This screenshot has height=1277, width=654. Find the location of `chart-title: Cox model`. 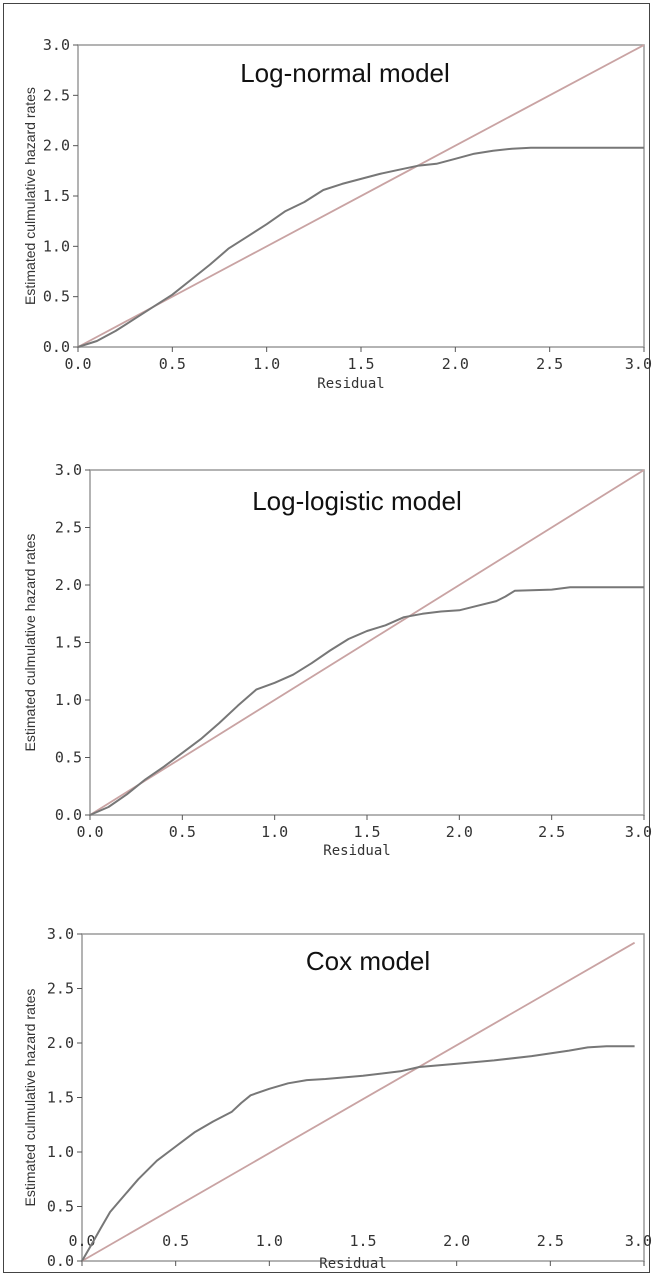

chart-title: Cox model is located at coordinates (368, 961).